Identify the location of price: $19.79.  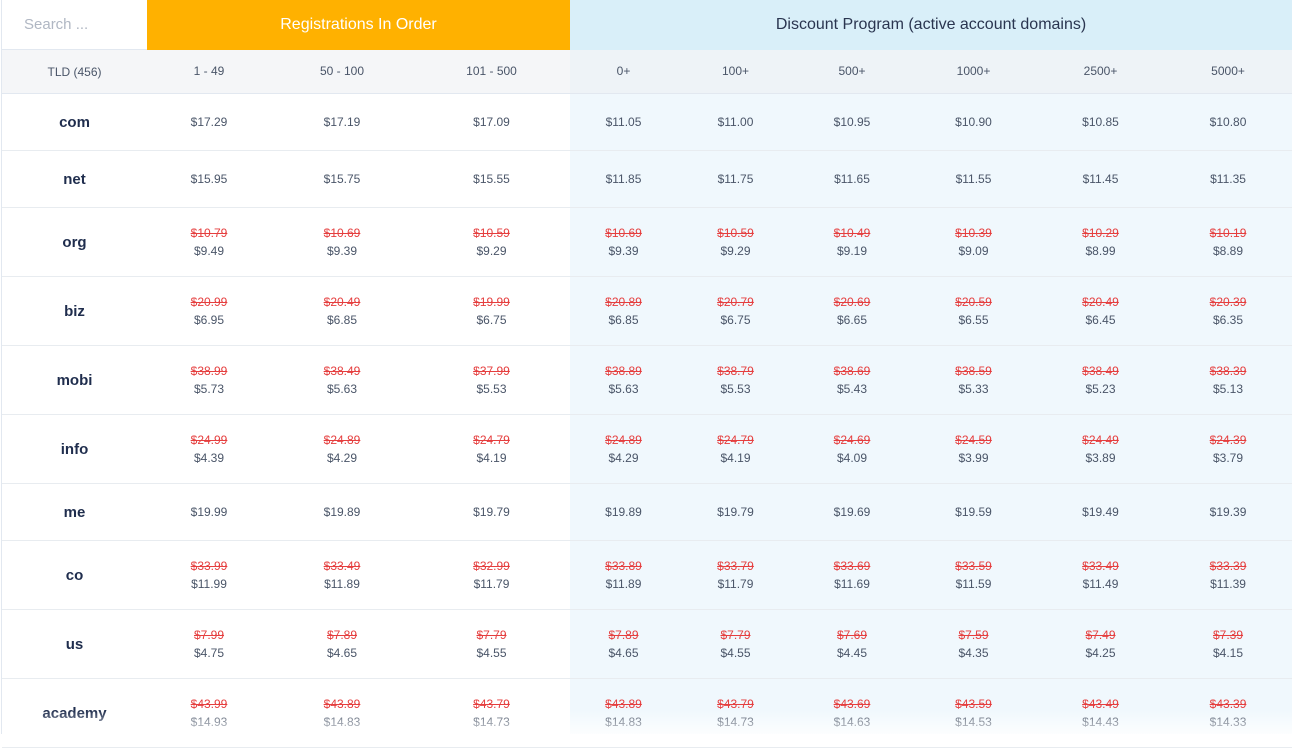
(735, 512).